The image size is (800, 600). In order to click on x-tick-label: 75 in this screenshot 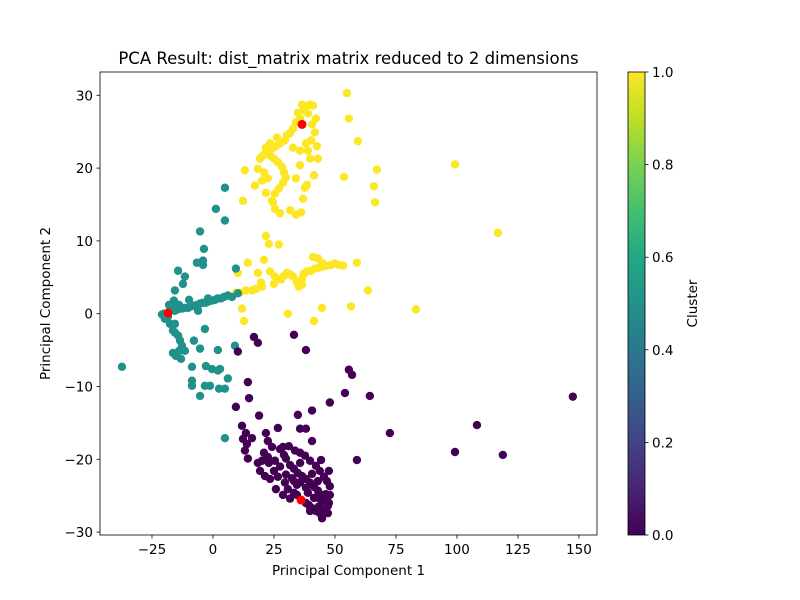, I will do `click(395, 550)`.